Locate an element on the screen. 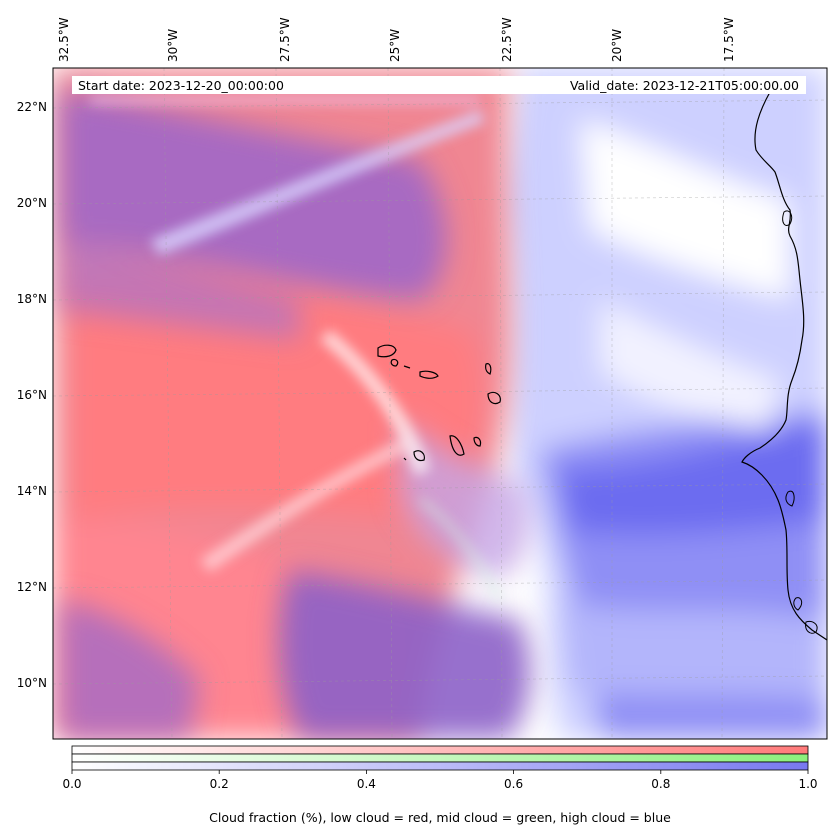 This screenshot has height=836, width=837. colorbar-tick-label: 0.4 is located at coordinates (366, 784).